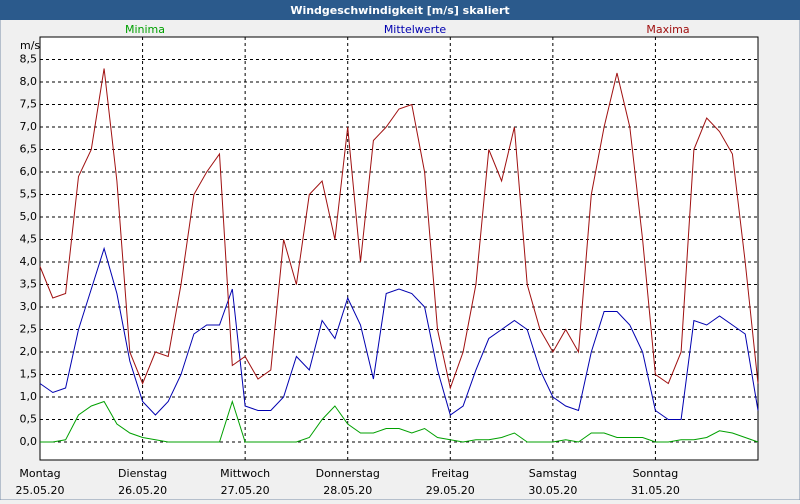 The height and width of the screenshot is (504, 800). Describe the element at coordinates (30, 45) in the screenshot. I see `y-unit: m/s` at that location.